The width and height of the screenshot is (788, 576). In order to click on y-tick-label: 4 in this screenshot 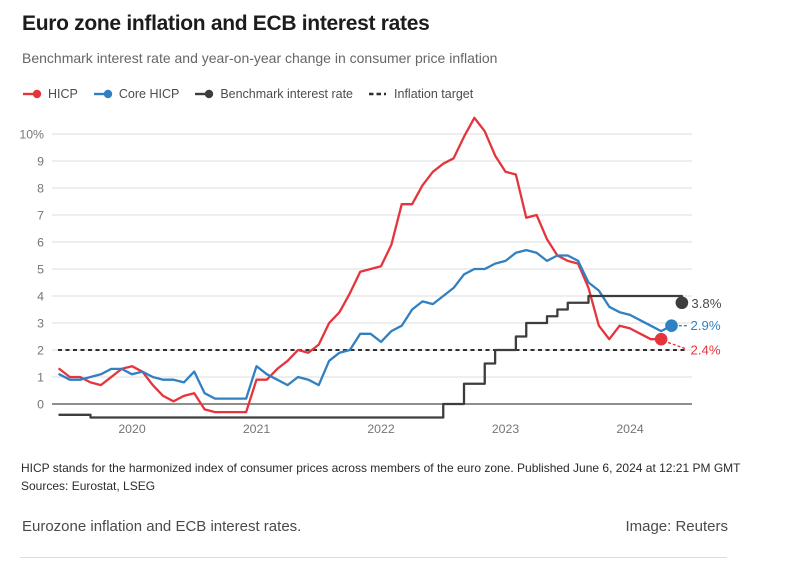, I will do `click(40, 296)`.